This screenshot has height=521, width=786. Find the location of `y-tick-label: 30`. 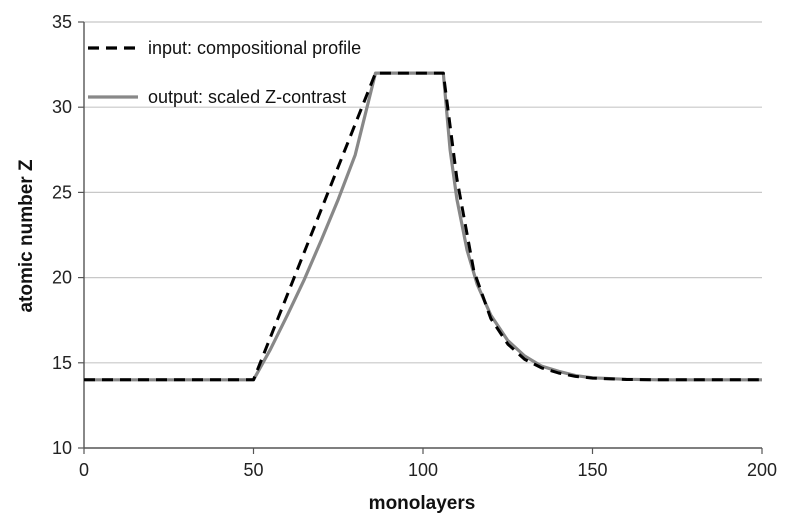

y-tick-label: 30 is located at coordinates (62, 107).